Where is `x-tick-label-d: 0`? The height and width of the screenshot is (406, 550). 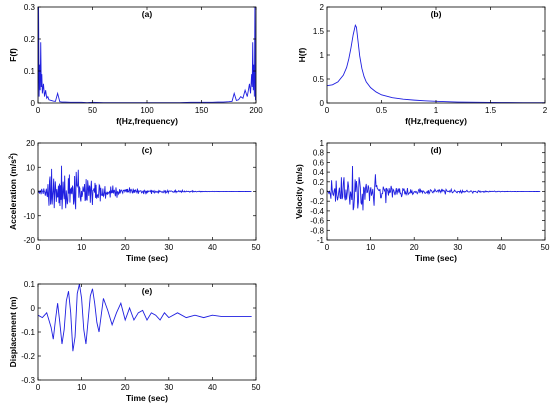 x-tick-label-d: 0 is located at coordinates (327, 247).